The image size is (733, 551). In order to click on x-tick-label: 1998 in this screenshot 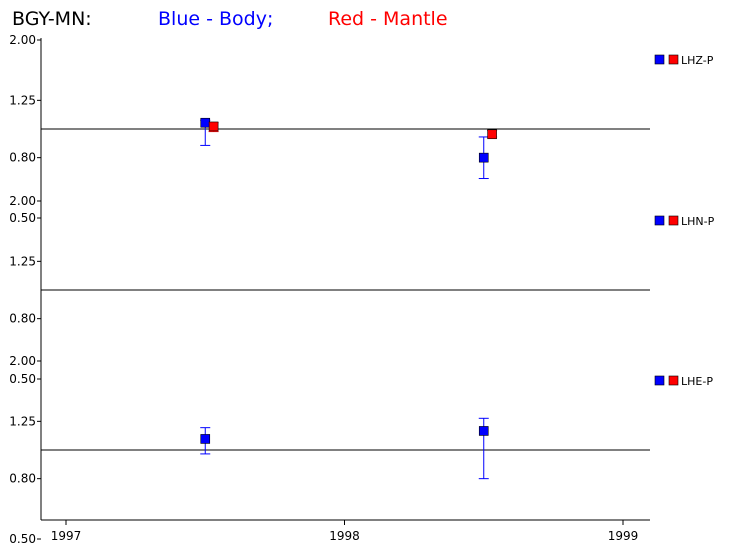, I will do `click(344, 536)`.